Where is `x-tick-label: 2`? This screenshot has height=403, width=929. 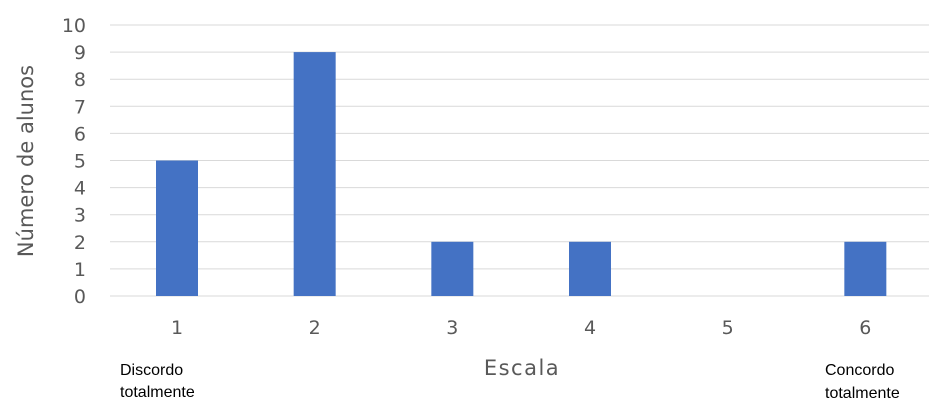 x-tick-label: 2 is located at coordinates (315, 328).